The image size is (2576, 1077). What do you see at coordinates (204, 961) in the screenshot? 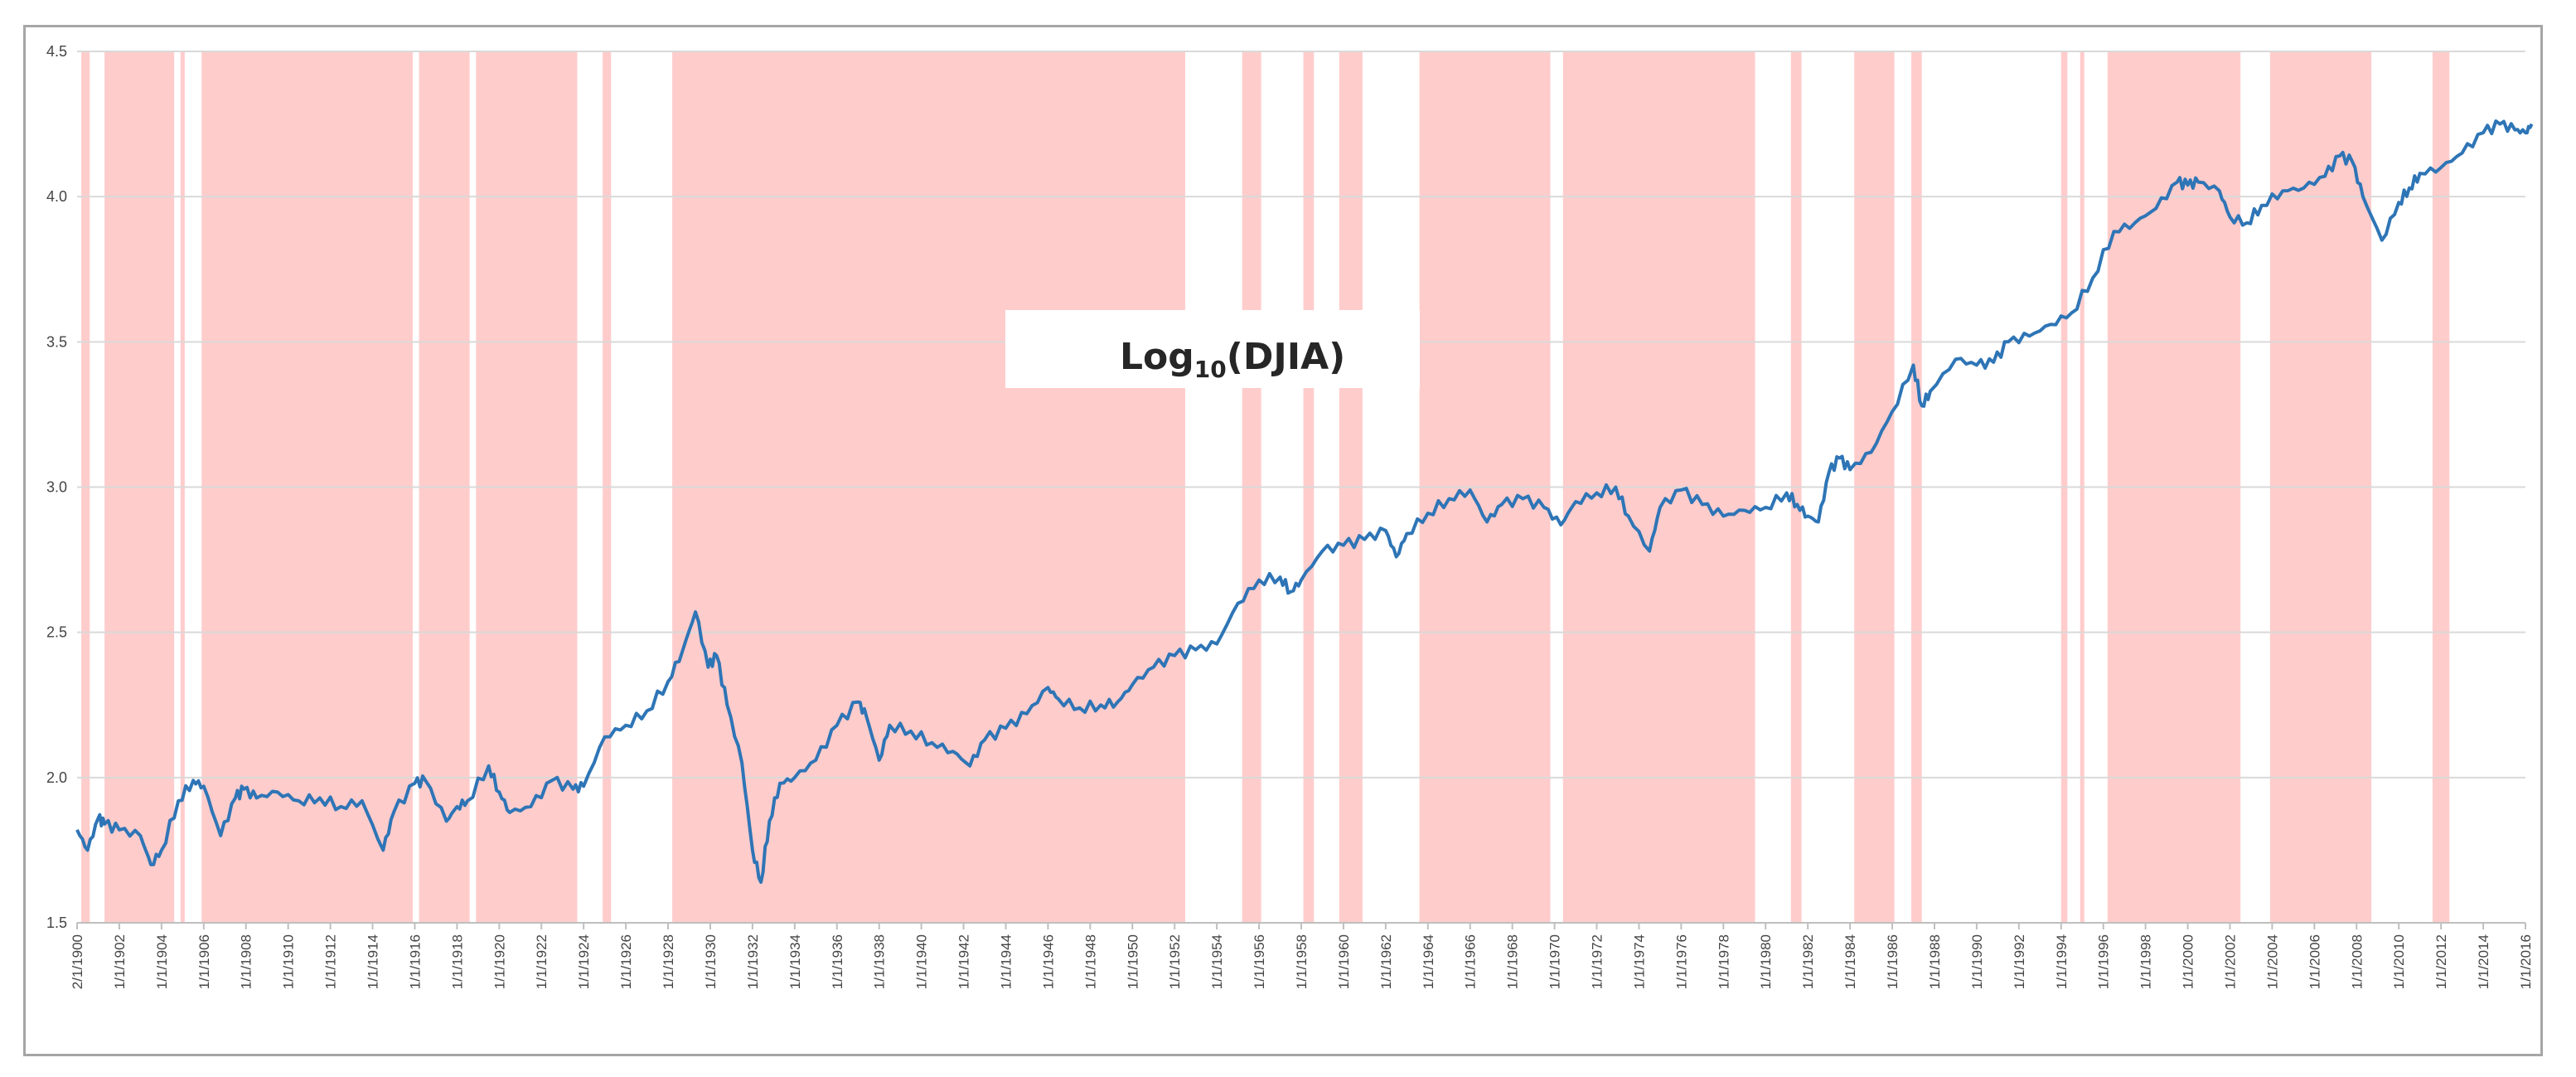
I see `x-tick-label-3: 1/1/1906` at bounding box center [204, 961].